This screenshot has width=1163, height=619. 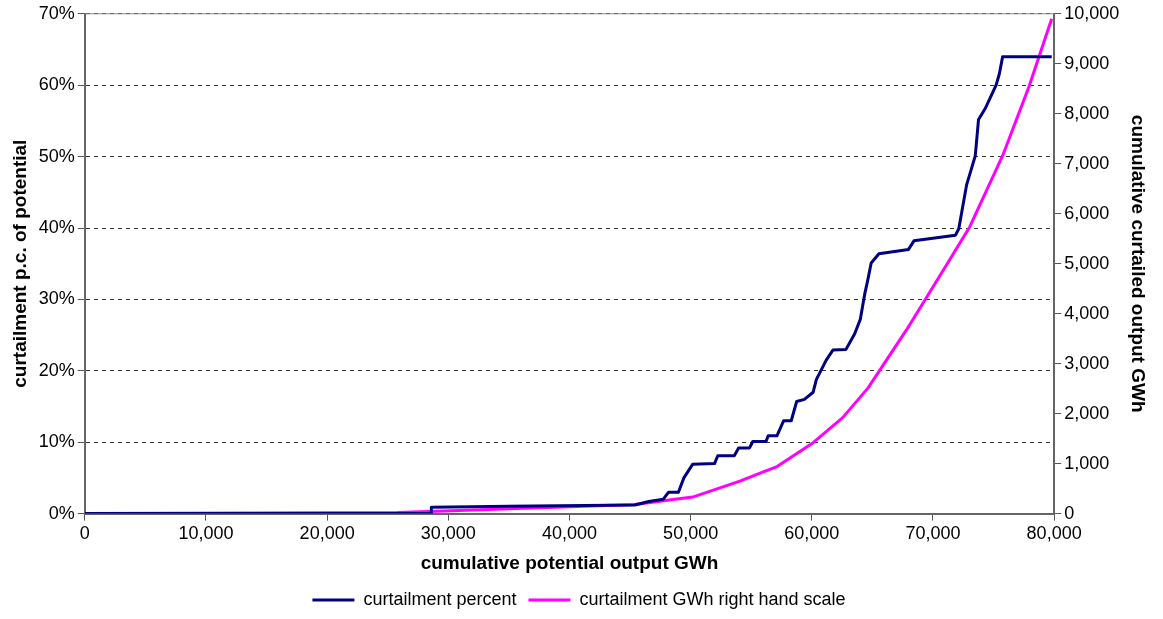 I want to click on y2-tick-label: 6,000, so click(x=1087, y=212).